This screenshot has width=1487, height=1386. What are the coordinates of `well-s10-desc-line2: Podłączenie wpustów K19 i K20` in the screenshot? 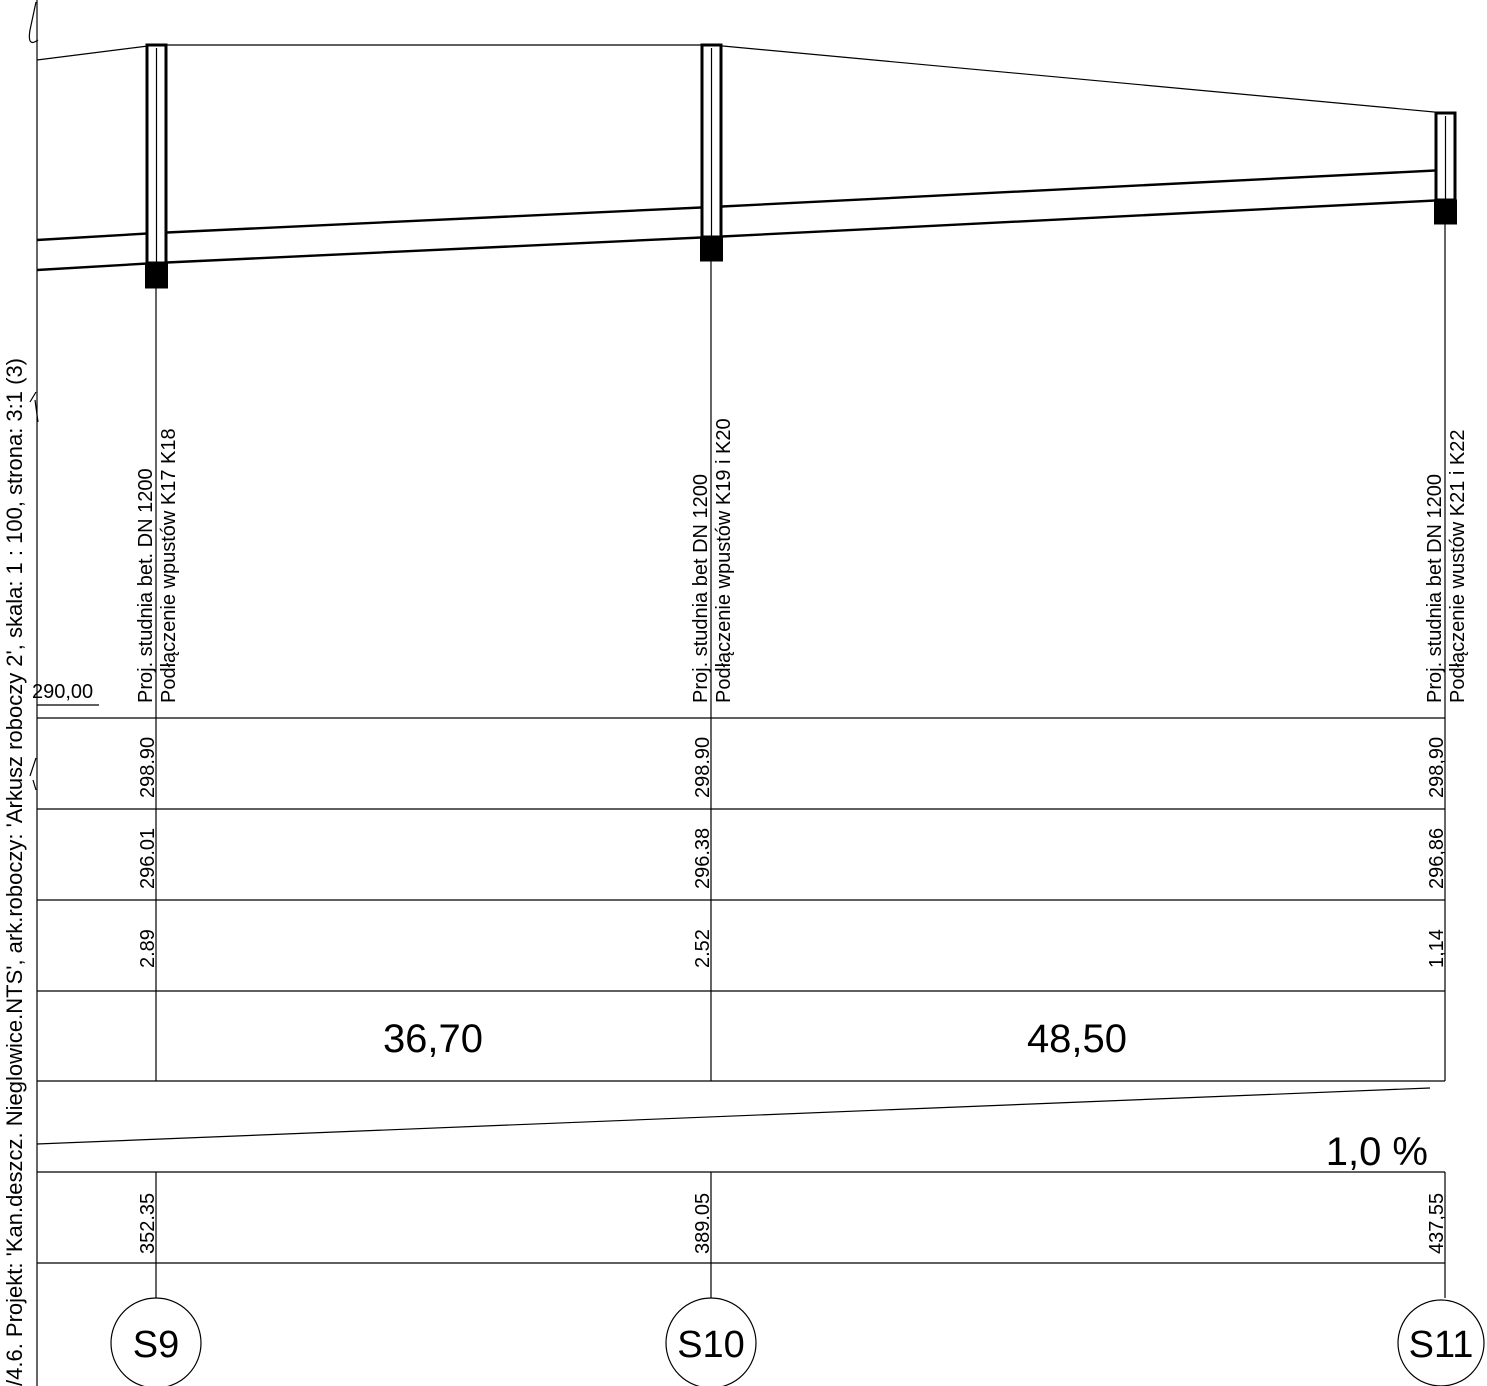 It's located at (724, 560).